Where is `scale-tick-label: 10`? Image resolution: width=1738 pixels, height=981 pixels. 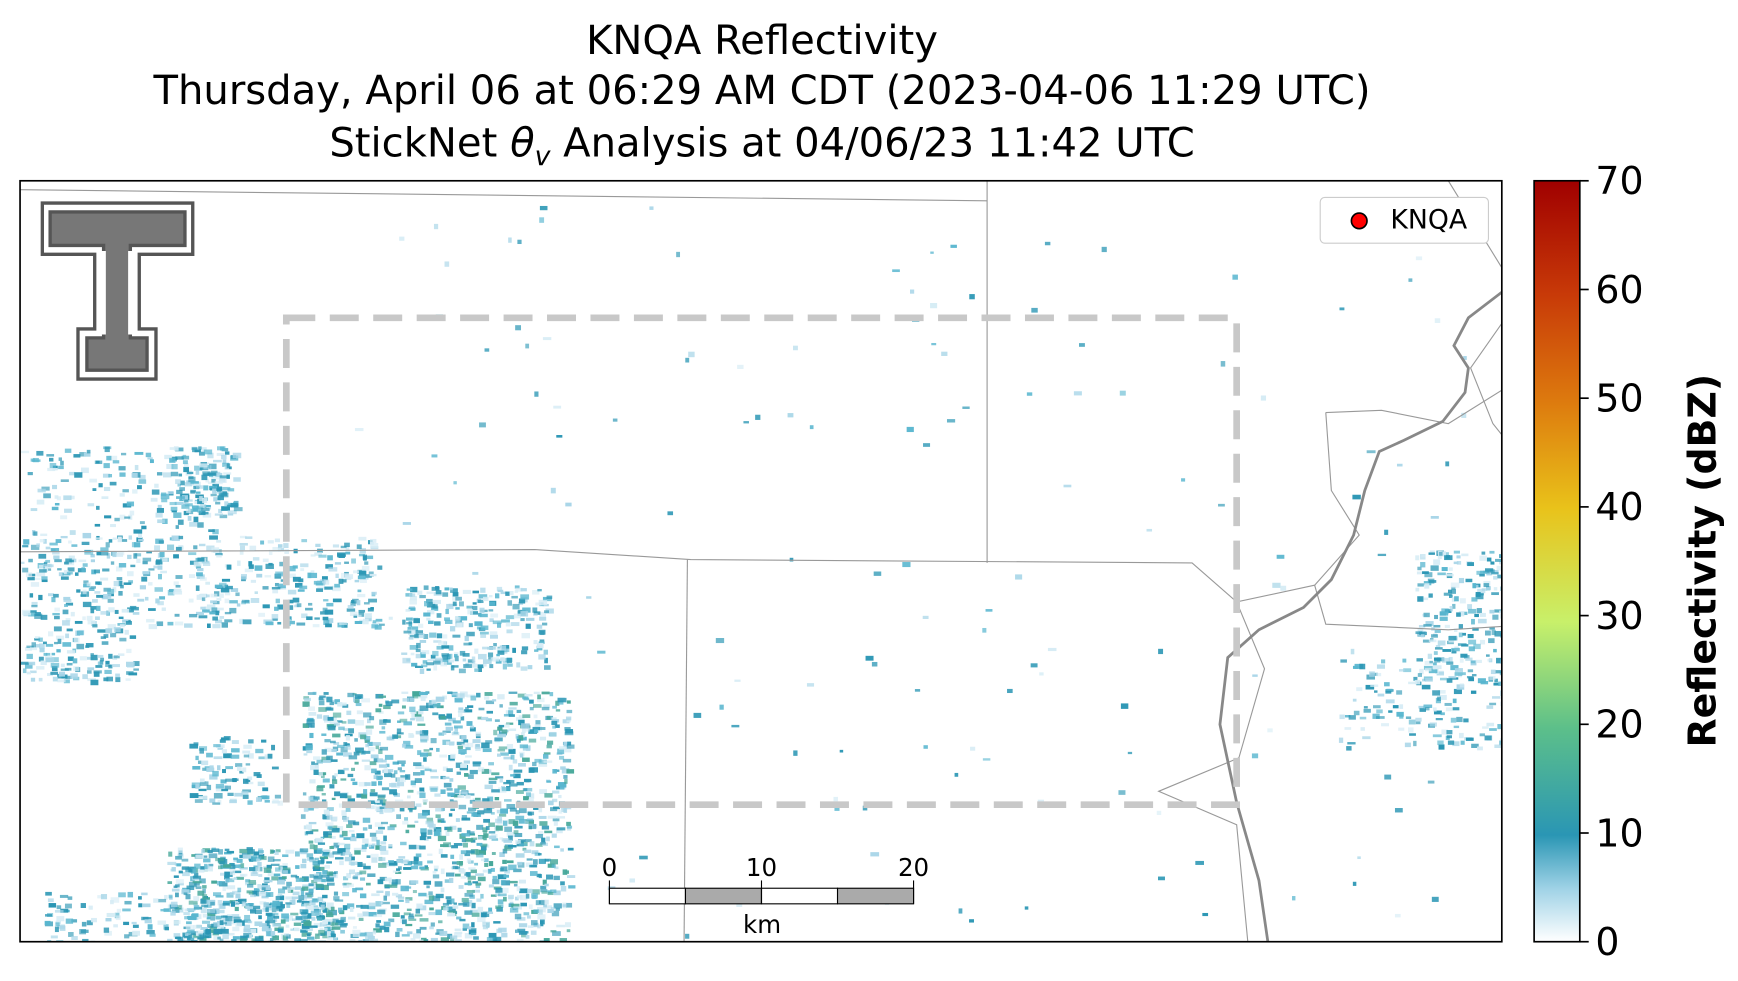 scale-tick-label: 10 is located at coordinates (761, 867).